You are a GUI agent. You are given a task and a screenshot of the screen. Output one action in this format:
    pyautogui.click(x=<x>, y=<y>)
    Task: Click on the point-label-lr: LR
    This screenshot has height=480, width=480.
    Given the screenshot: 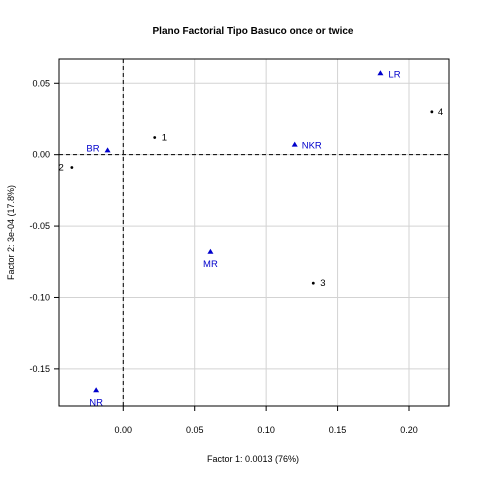 What is the action you would take?
    pyautogui.click(x=394, y=74)
    